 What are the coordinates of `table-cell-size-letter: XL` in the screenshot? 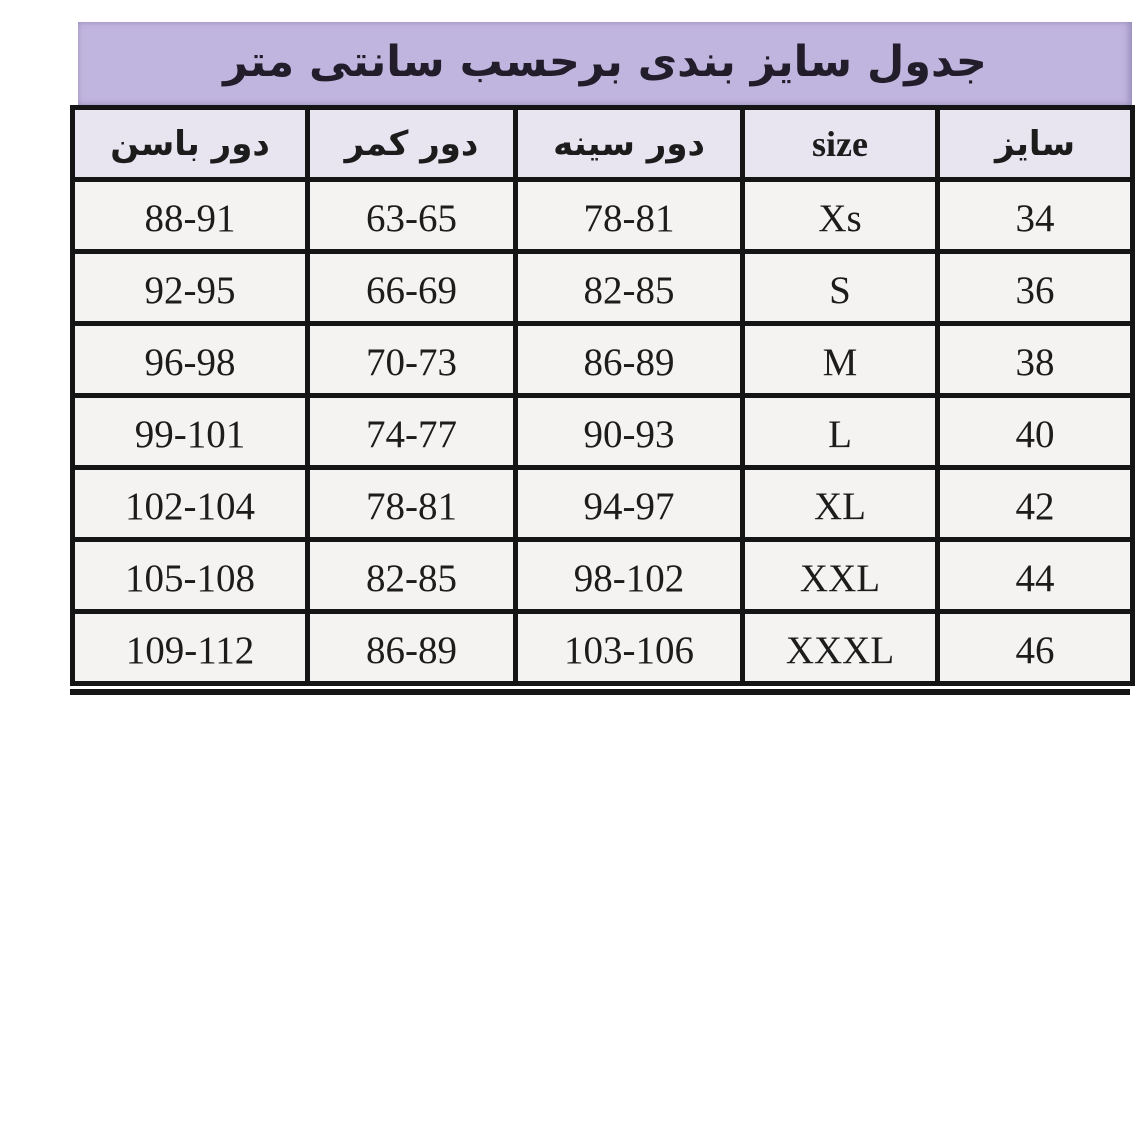 It's located at (840, 503).